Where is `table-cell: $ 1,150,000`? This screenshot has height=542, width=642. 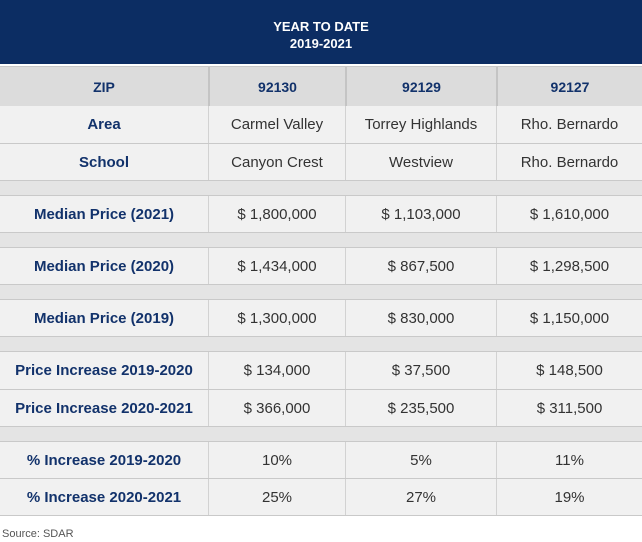 table-cell: $ 1,150,000 is located at coordinates (569, 318).